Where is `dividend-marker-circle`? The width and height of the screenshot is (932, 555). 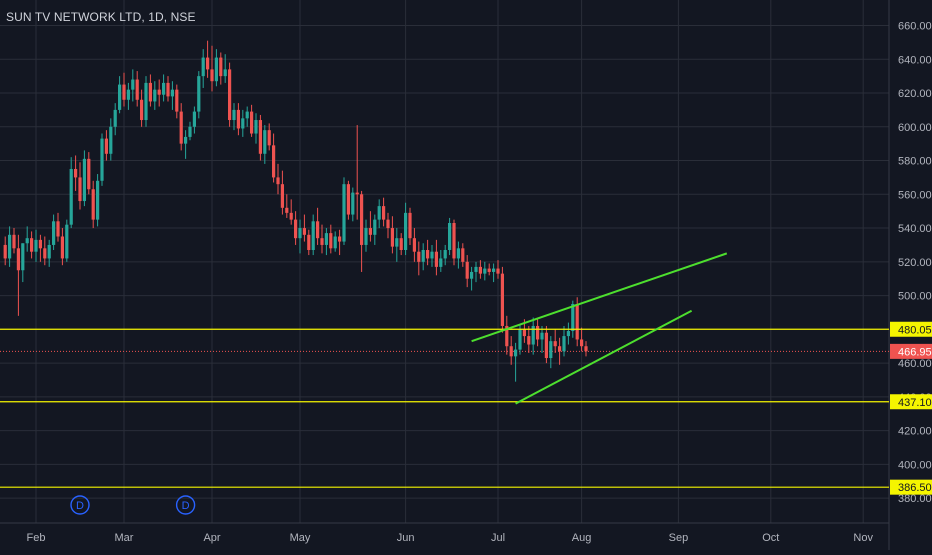
dividend-marker-circle is located at coordinates (185, 505).